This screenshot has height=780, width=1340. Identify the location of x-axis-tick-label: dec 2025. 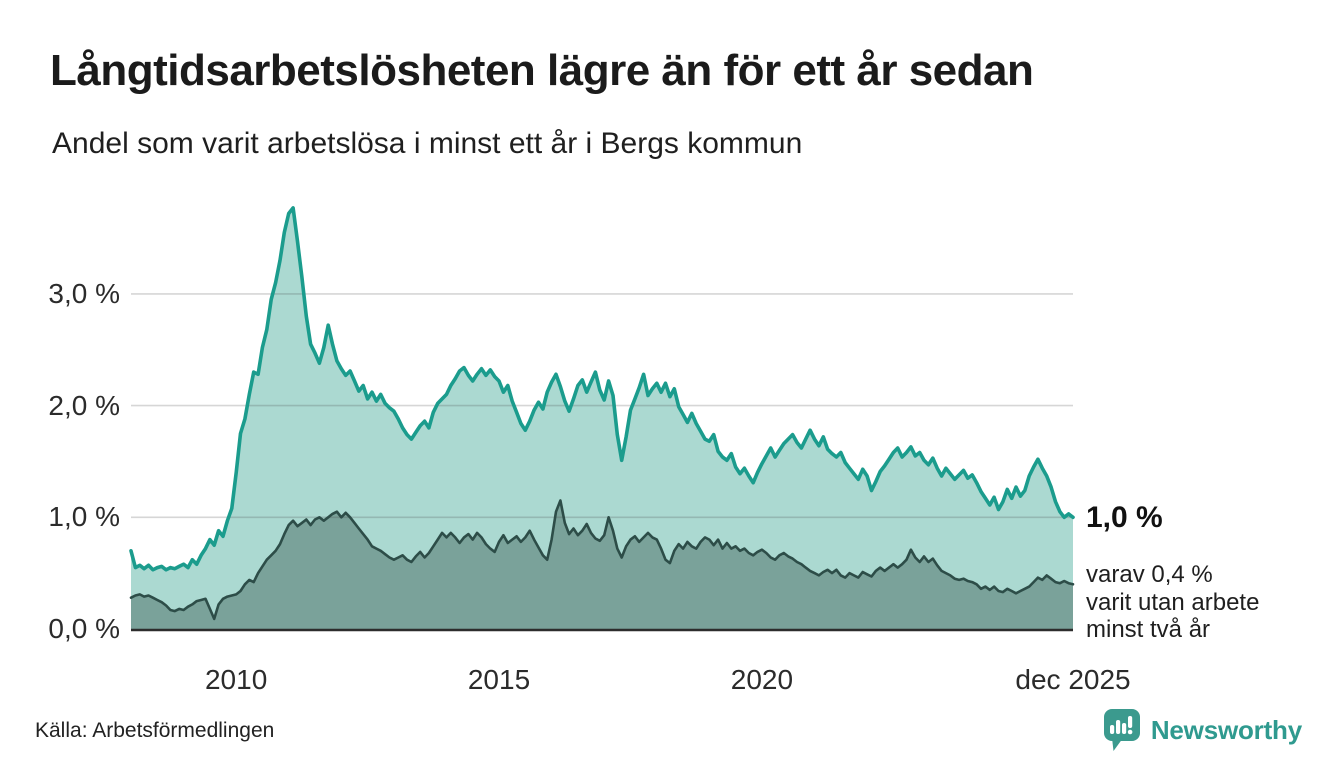
(1073, 679).